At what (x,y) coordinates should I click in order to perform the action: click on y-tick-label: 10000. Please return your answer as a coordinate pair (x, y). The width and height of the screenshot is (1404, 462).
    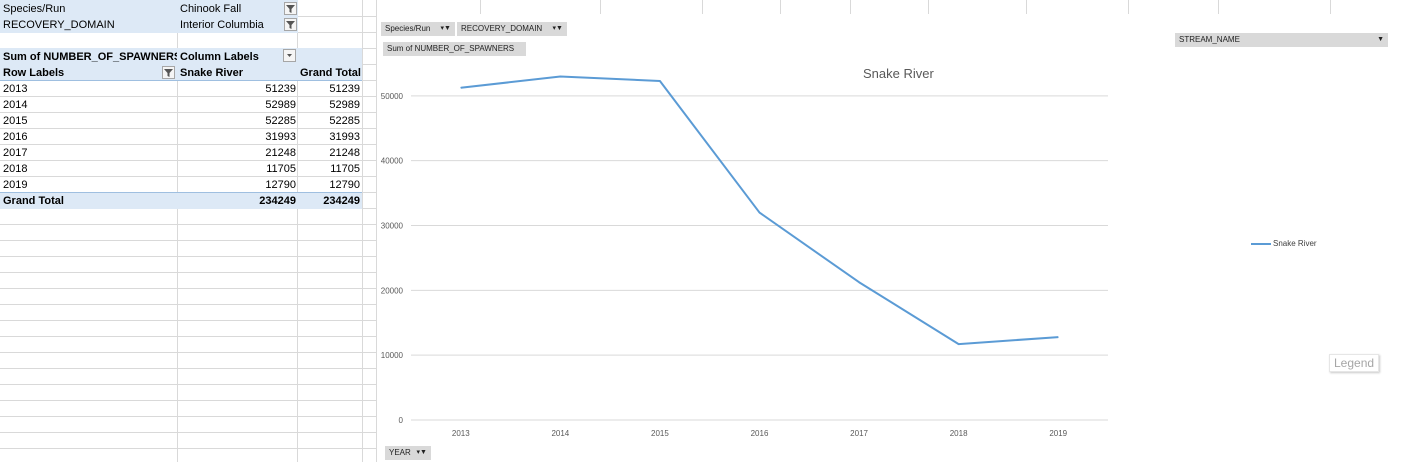
    Looking at the image, I should click on (392, 355).